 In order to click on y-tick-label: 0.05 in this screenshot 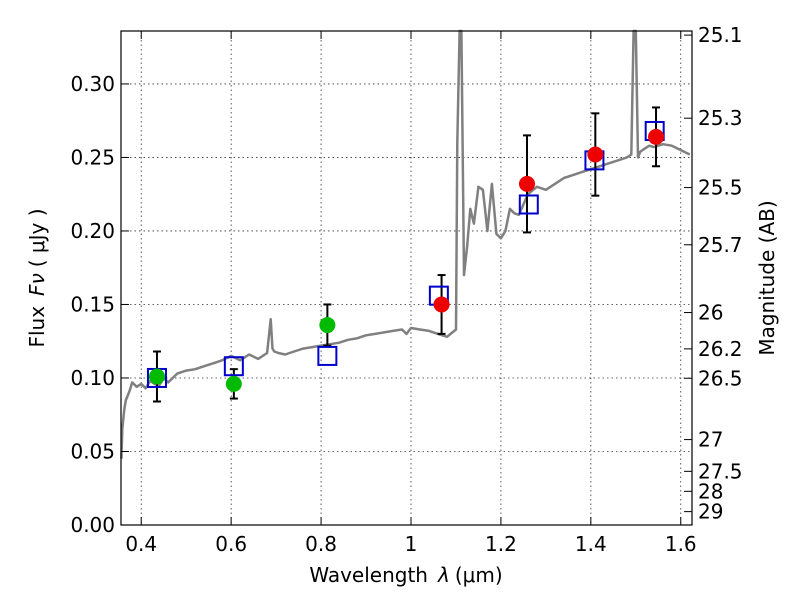, I will do `click(92, 451)`.